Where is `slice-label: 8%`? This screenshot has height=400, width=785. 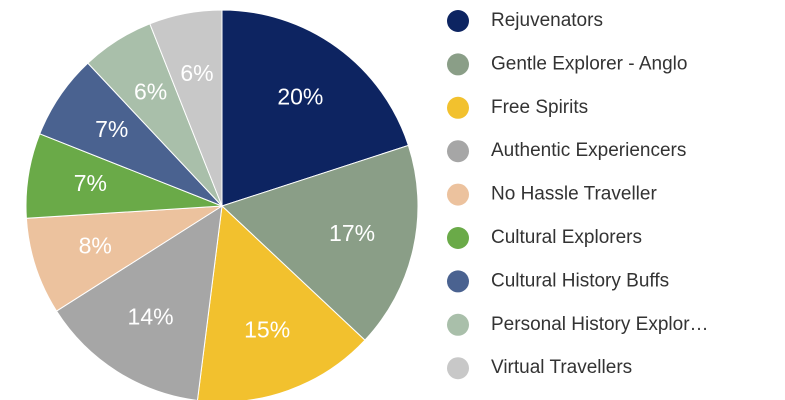 slice-label: 8% is located at coordinates (95, 245).